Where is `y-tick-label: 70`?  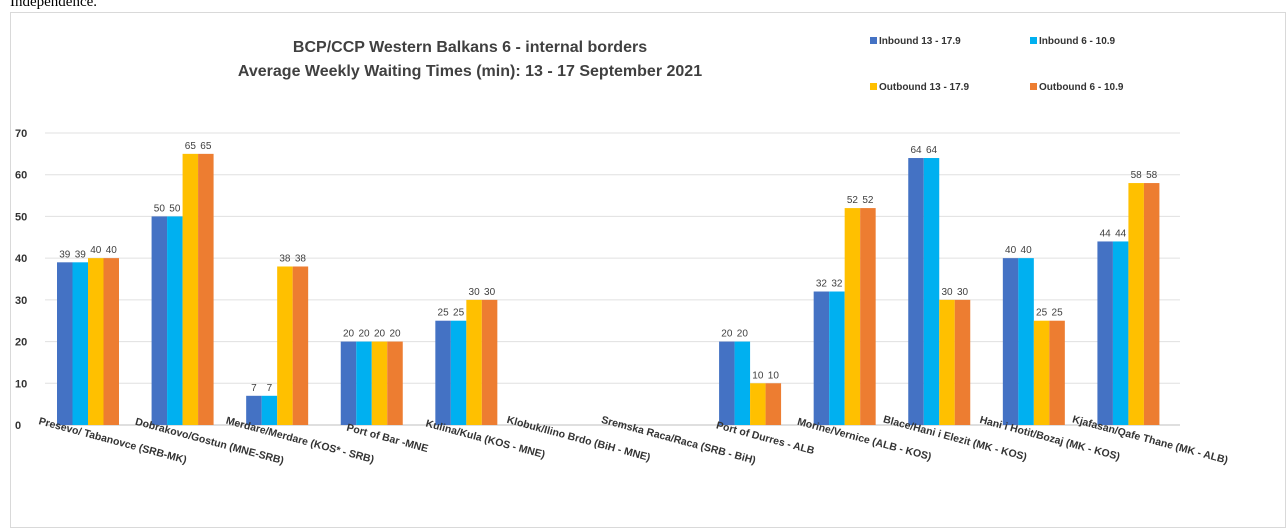
y-tick-label: 70 is located at coordinates (21, 134).